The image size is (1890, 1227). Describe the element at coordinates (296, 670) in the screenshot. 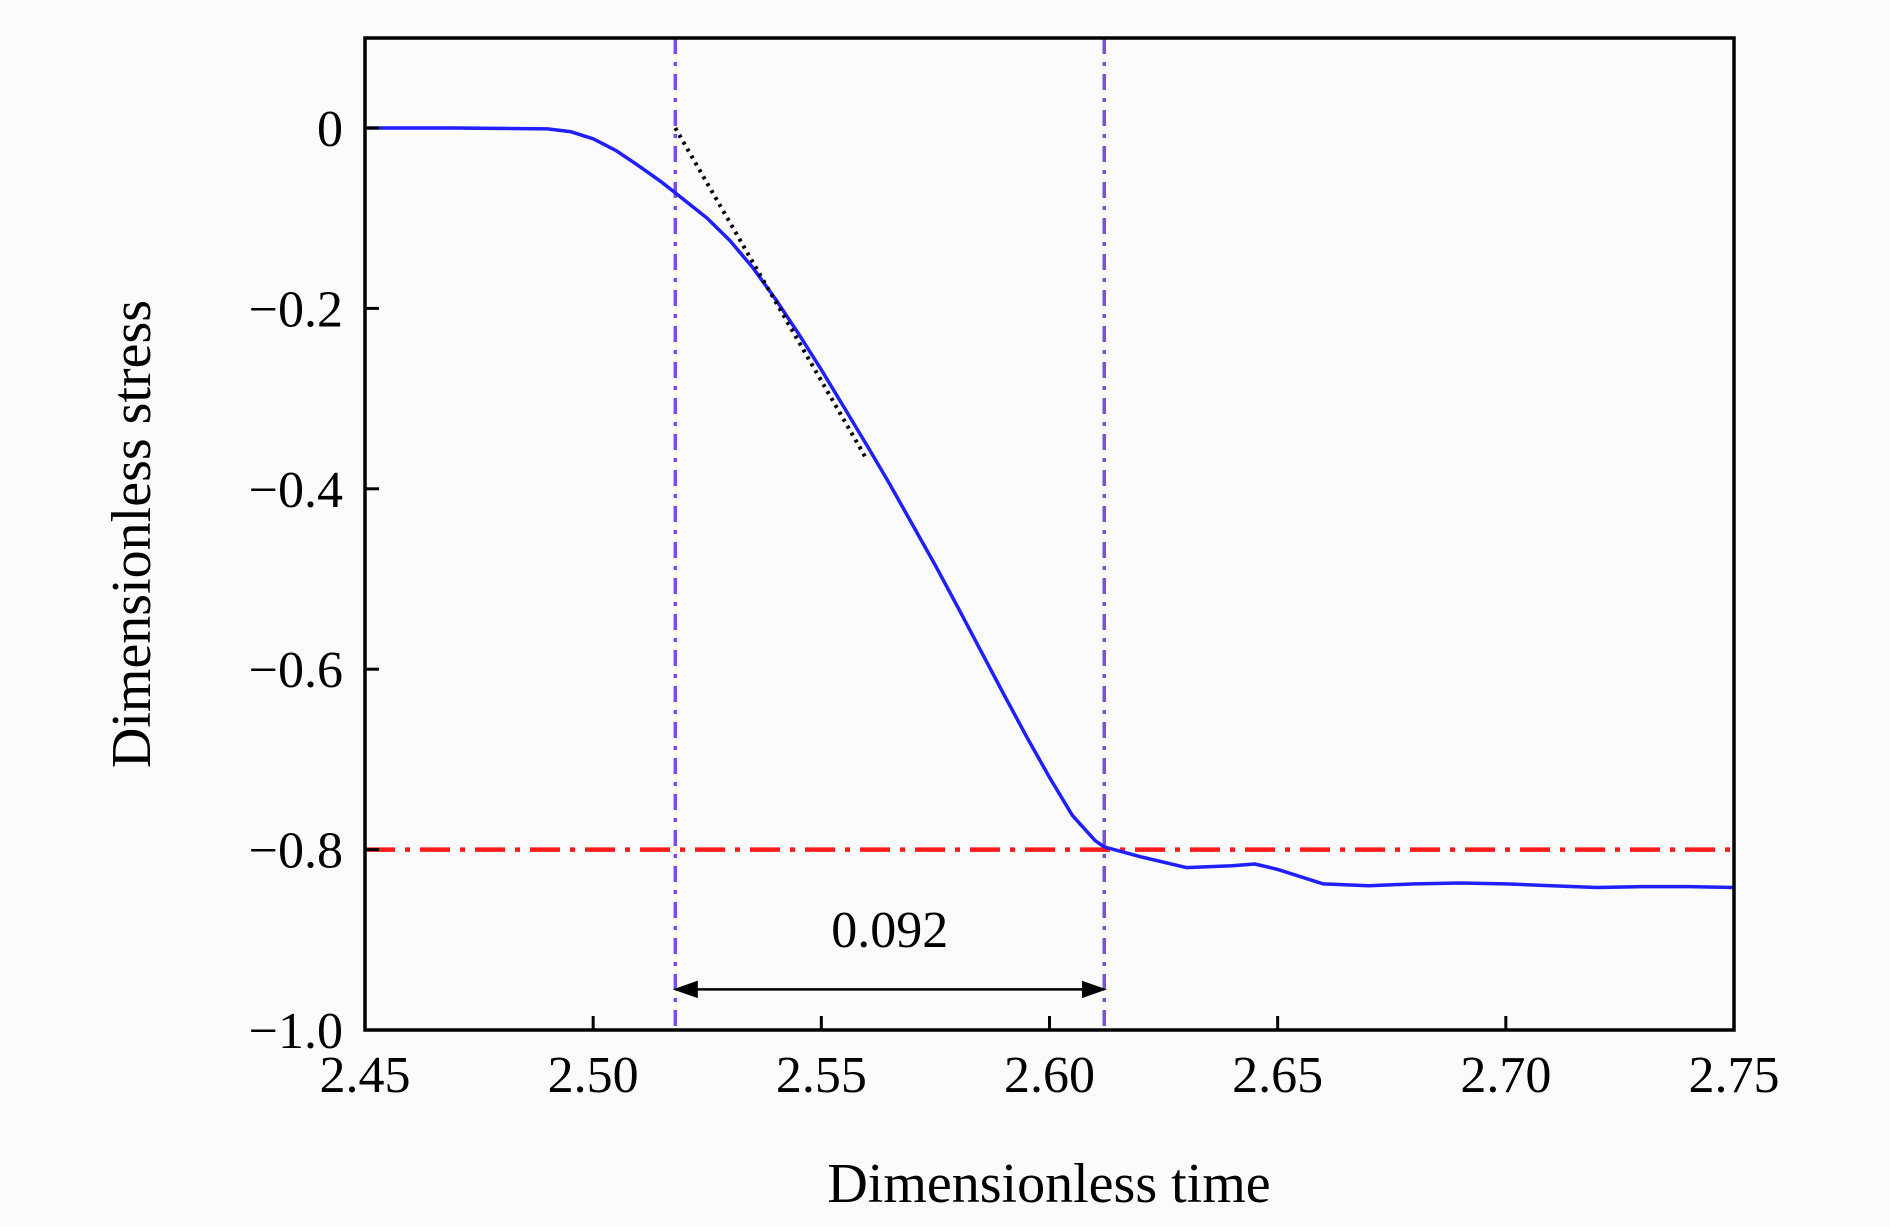

I see `y-tick-label: −0.6` at that location.